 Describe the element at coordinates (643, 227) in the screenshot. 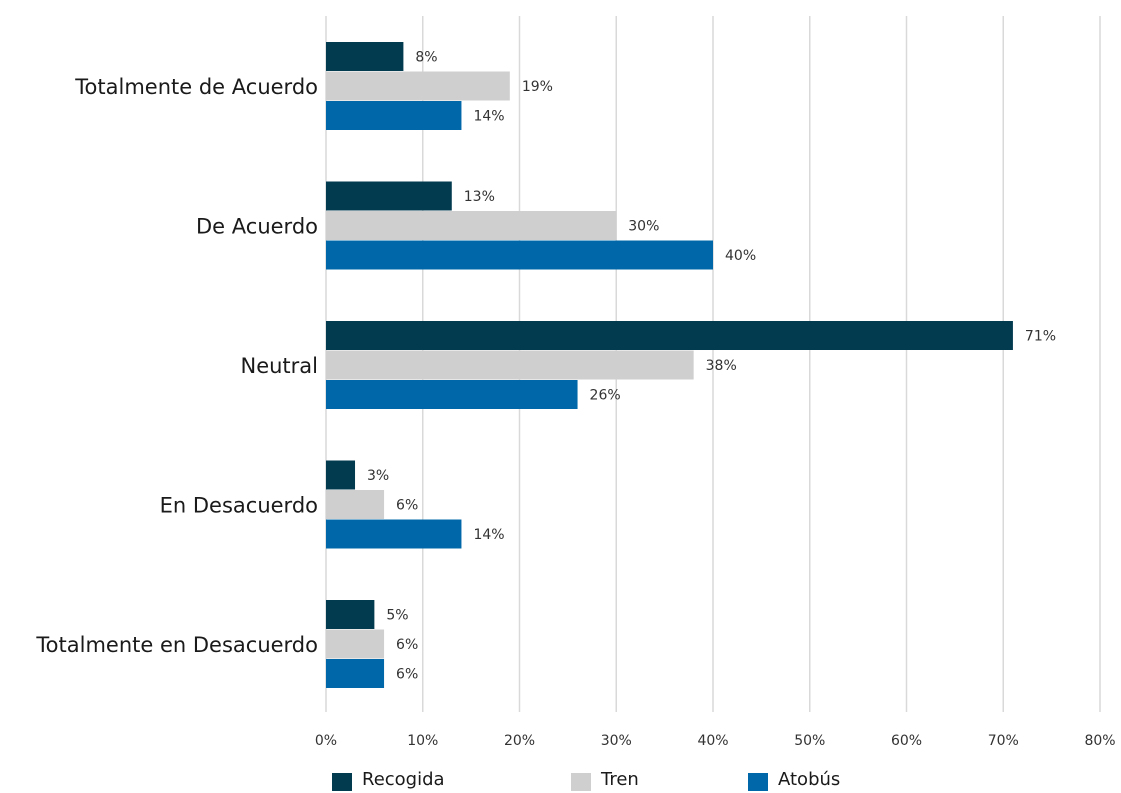

I see `data-label-tren-de-acuerdo: 30%` at that location.